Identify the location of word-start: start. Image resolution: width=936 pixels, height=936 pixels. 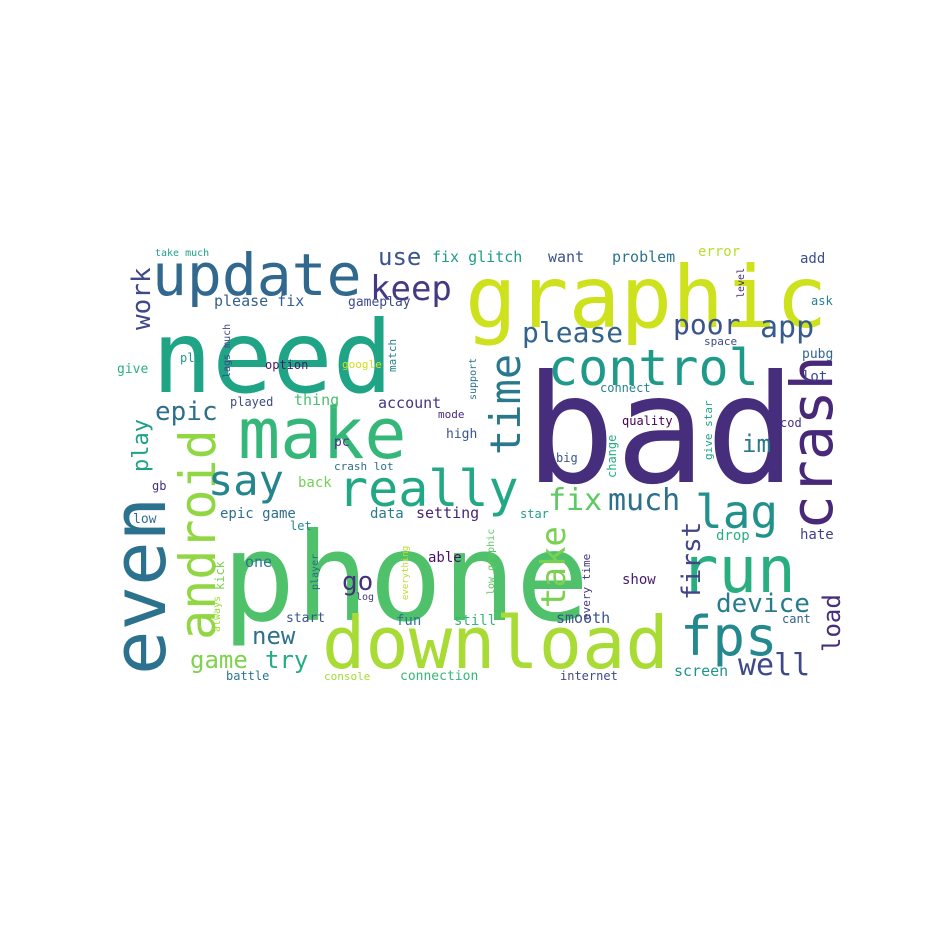
(305, 618).